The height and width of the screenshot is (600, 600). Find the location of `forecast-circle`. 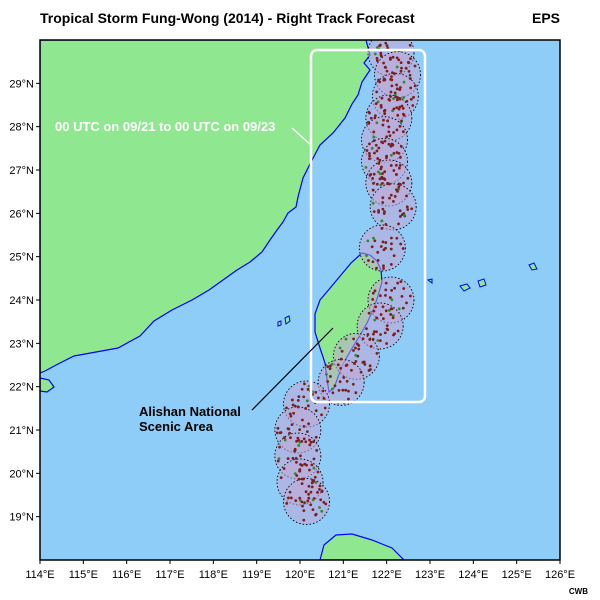

forecast-circle is located at coordinates (393, 207).